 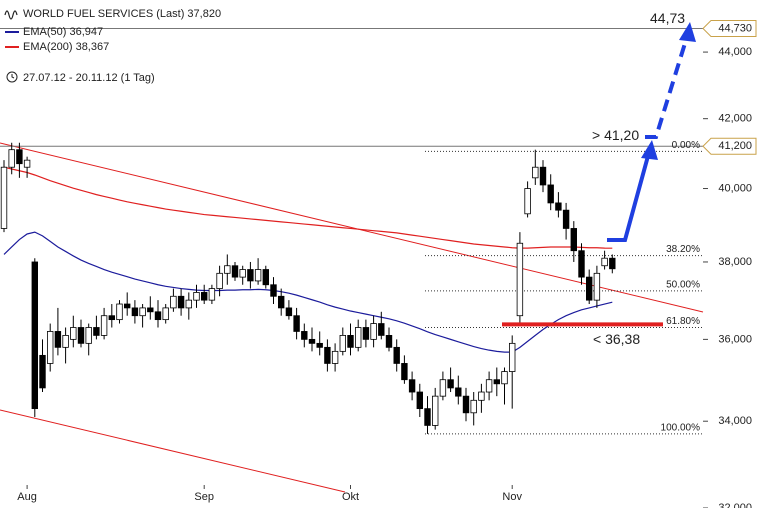 I want to click on y-tick-label: 38,000, so click(x=735, y=262).